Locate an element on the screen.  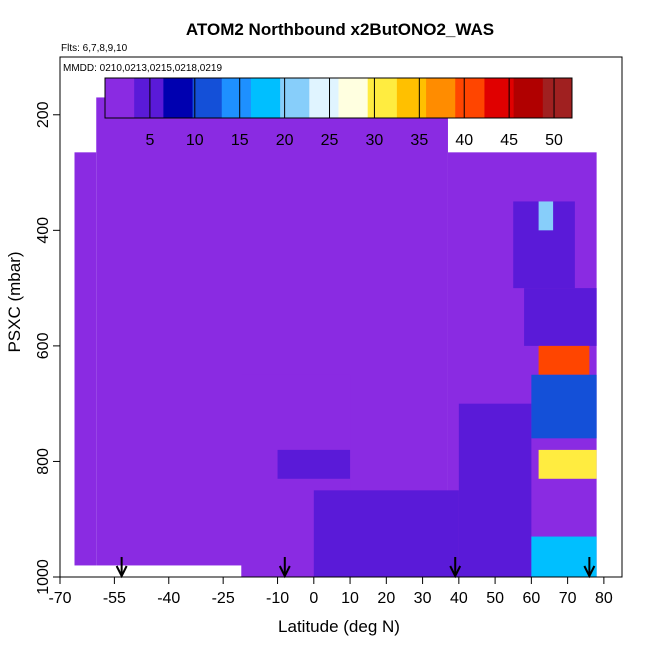
chart-title: ATOM2 Northbound x2ButONO2_WAS is located at coordinates (340, 29).